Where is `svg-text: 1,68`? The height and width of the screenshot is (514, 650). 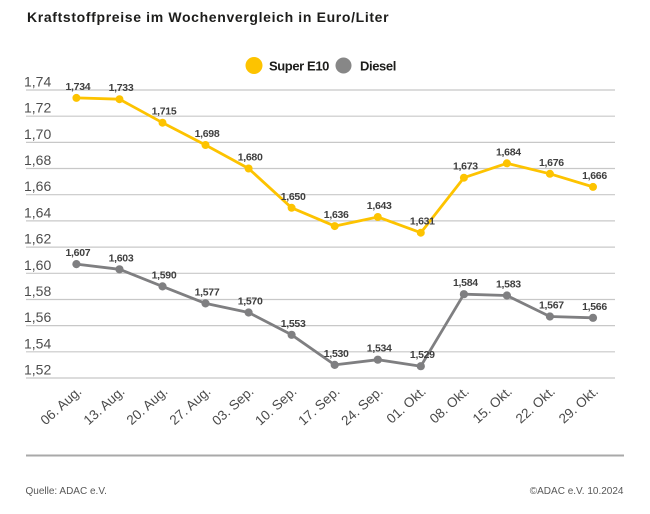
svg-text: 1,68 is located at coordinates (37, 160).